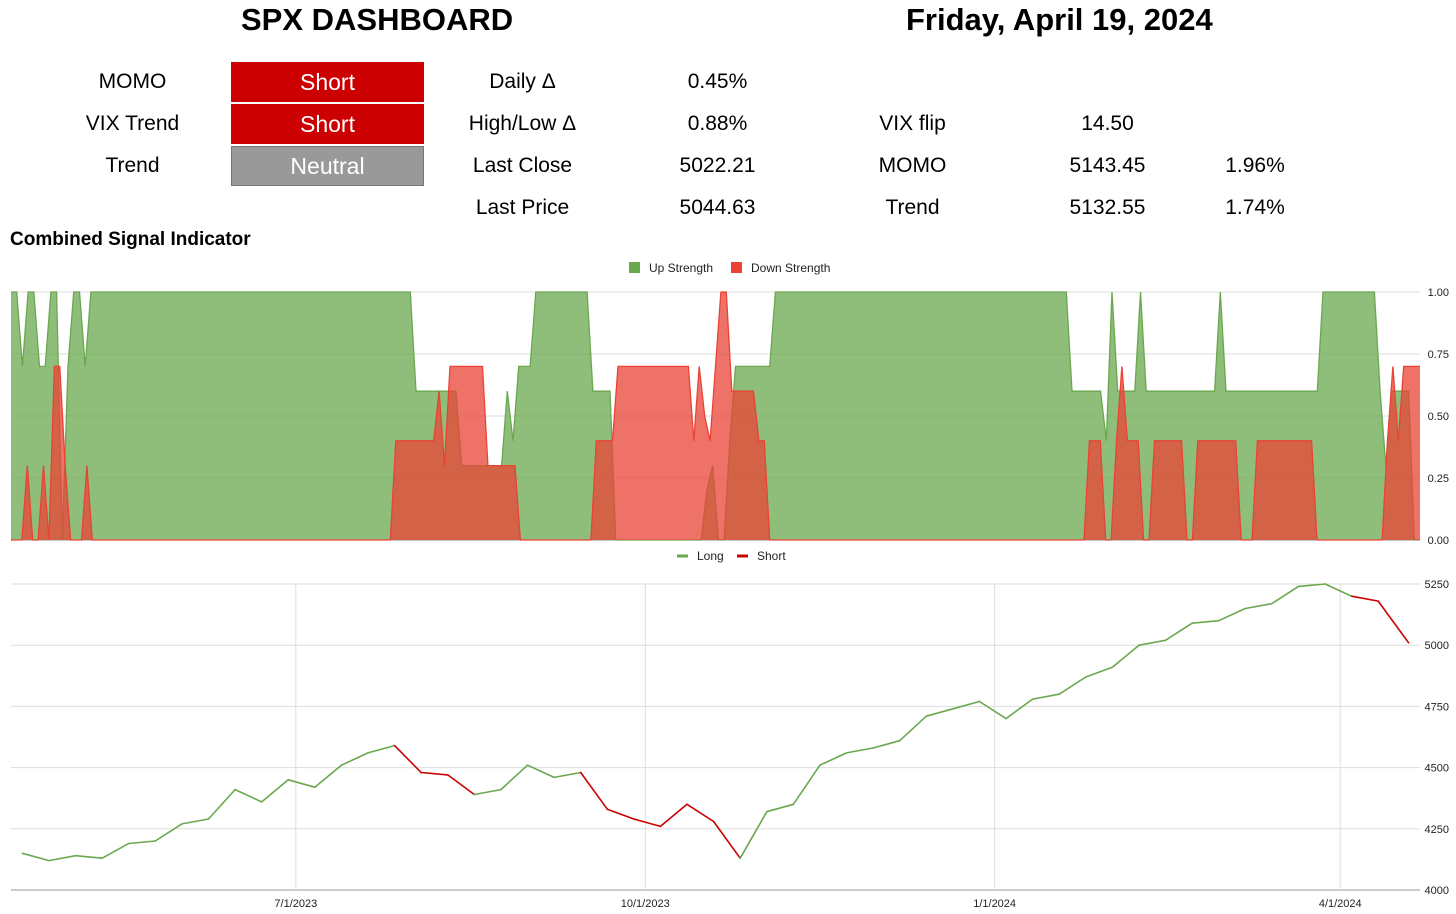 The height and width of the screenshot is (914, 1456). What do you see at coordinates (1437, 707) in the screenshot?
I see `y-tick-label: 4750` at bounding box center [1437, 707].